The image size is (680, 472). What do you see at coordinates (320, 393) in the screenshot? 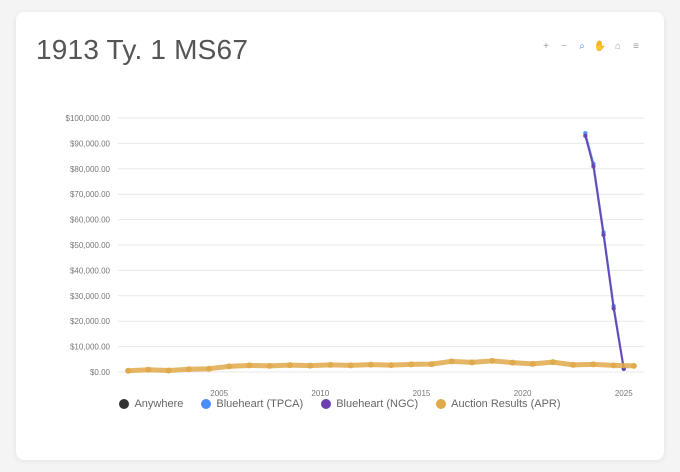
I see `x-tick-label: 2010` at bounding box center [320, 393].